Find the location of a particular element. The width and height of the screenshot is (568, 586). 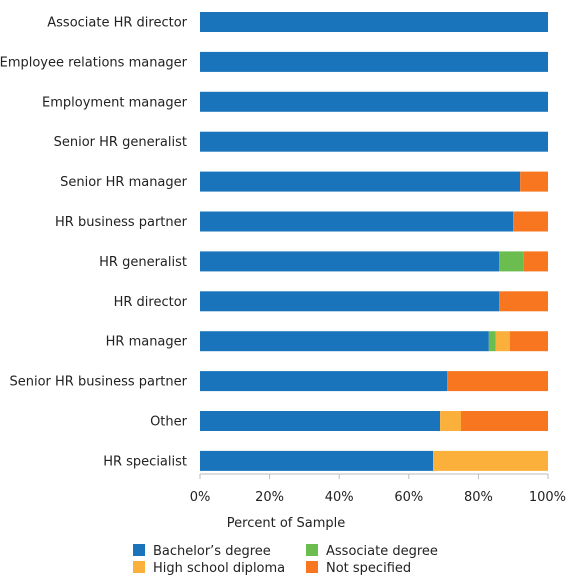

category-label-6: HR generalist is located at coordinates (143, 262).